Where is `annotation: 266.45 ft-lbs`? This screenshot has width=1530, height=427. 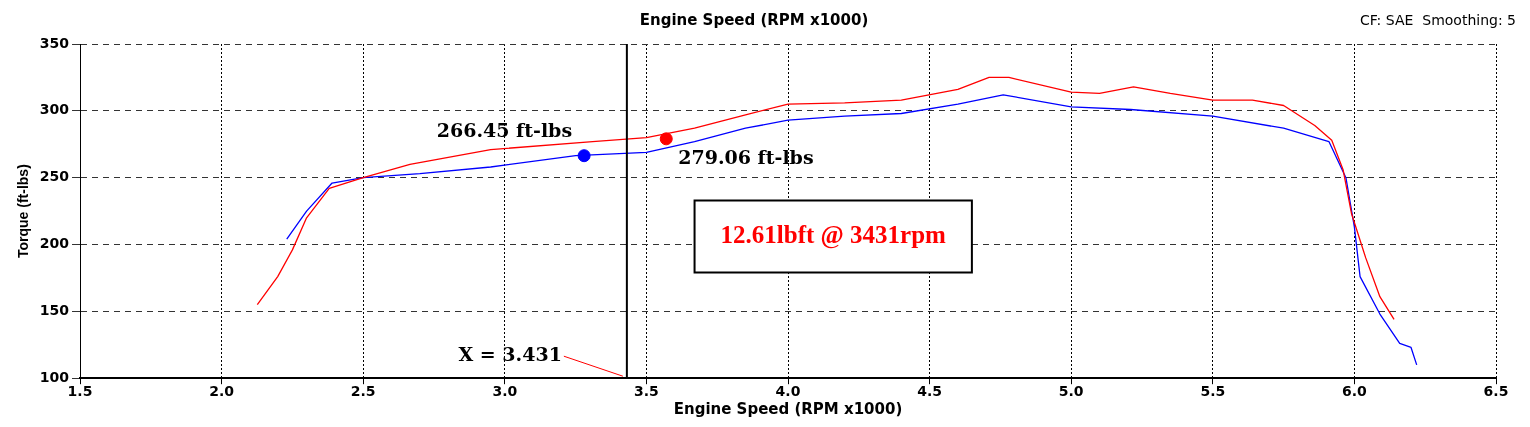
annotation: 266.45 ft-lbs is located at coordinates (504, 129).